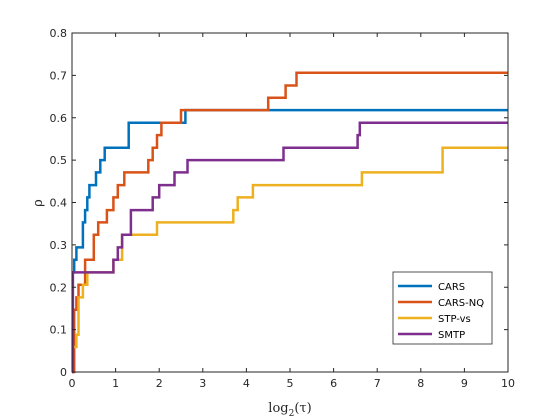  Describe the element at coordinates (59, 203) in the screenshot. I see `y-tick-label: 0.4` at that location.